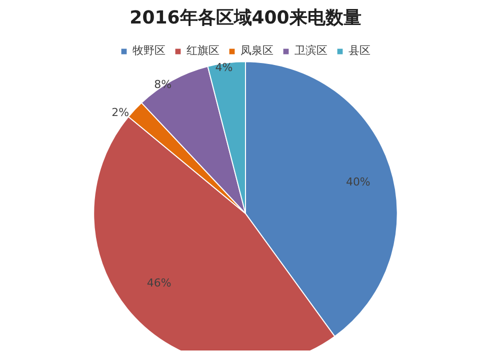 This screenshot has height=362, width=500. What do you see at coordinates (149, 50) in the screenshot?
I see `legend-label: 牧野区` at bounding box center [149, 50].